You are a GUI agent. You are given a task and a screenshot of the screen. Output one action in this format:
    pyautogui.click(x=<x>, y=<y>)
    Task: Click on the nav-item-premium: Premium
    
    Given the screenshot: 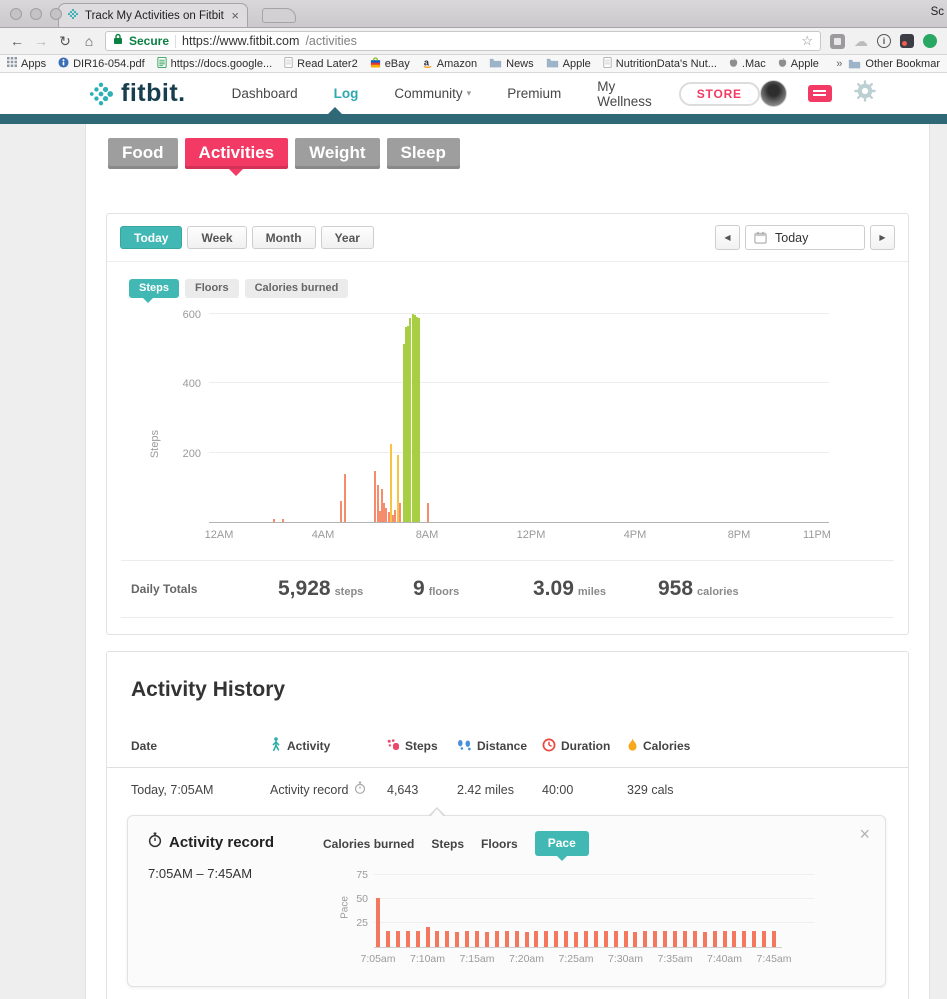 What is the action you would take?
    pyautogui.click(x=534, y=93)
    